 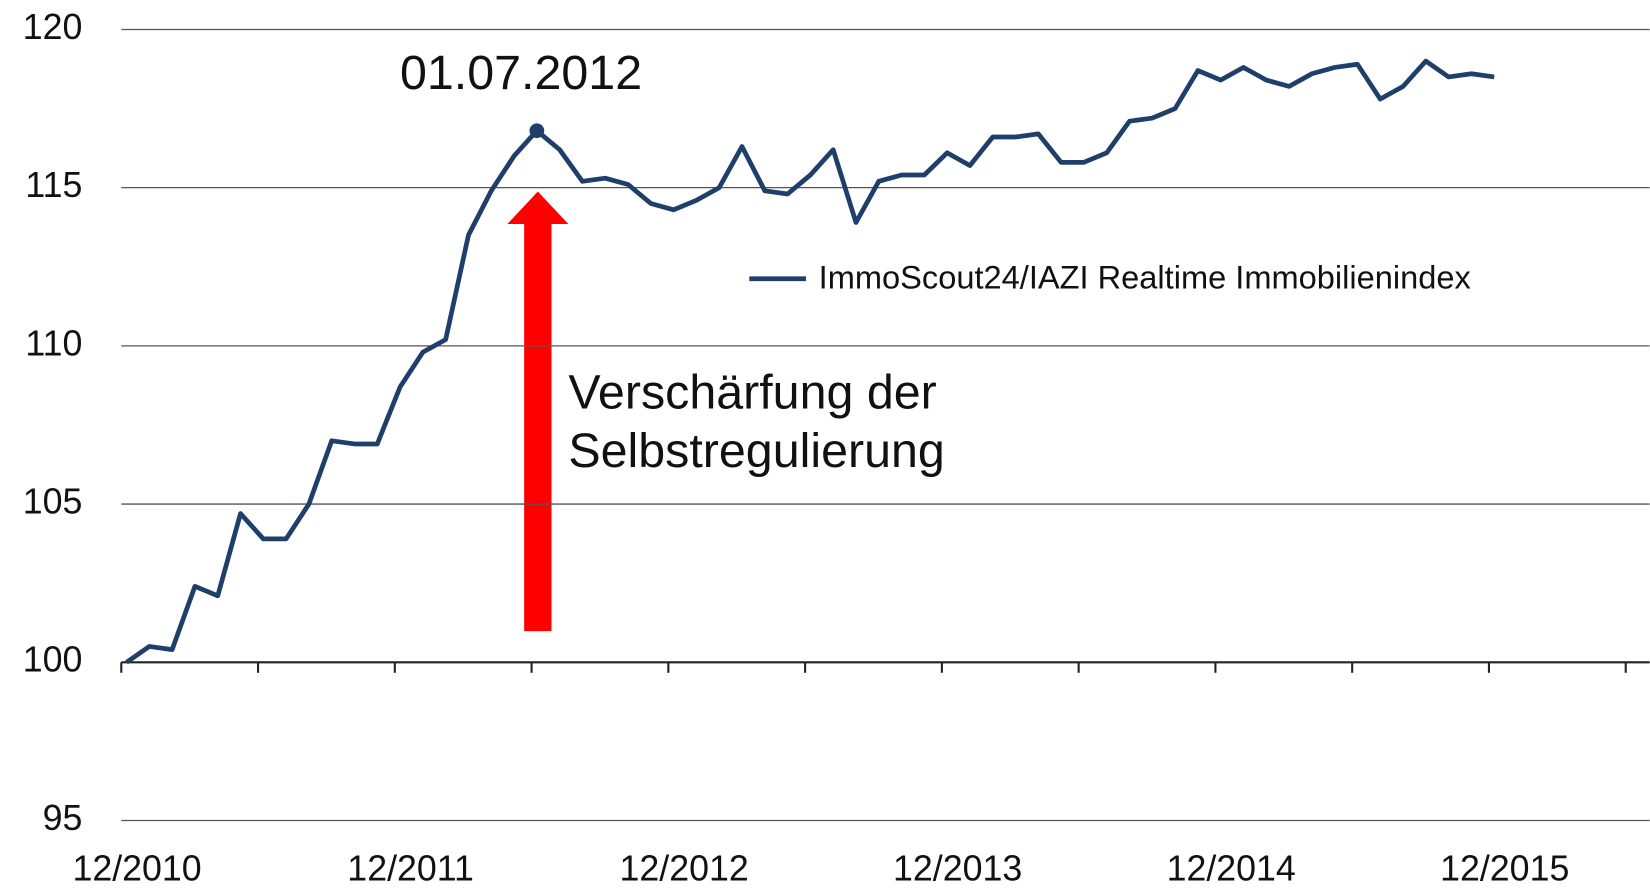 What do you see at coordinates (521, 73) in the screenshot?
I see `annotation: 01.07.2012` at bounding box center [521, 73].